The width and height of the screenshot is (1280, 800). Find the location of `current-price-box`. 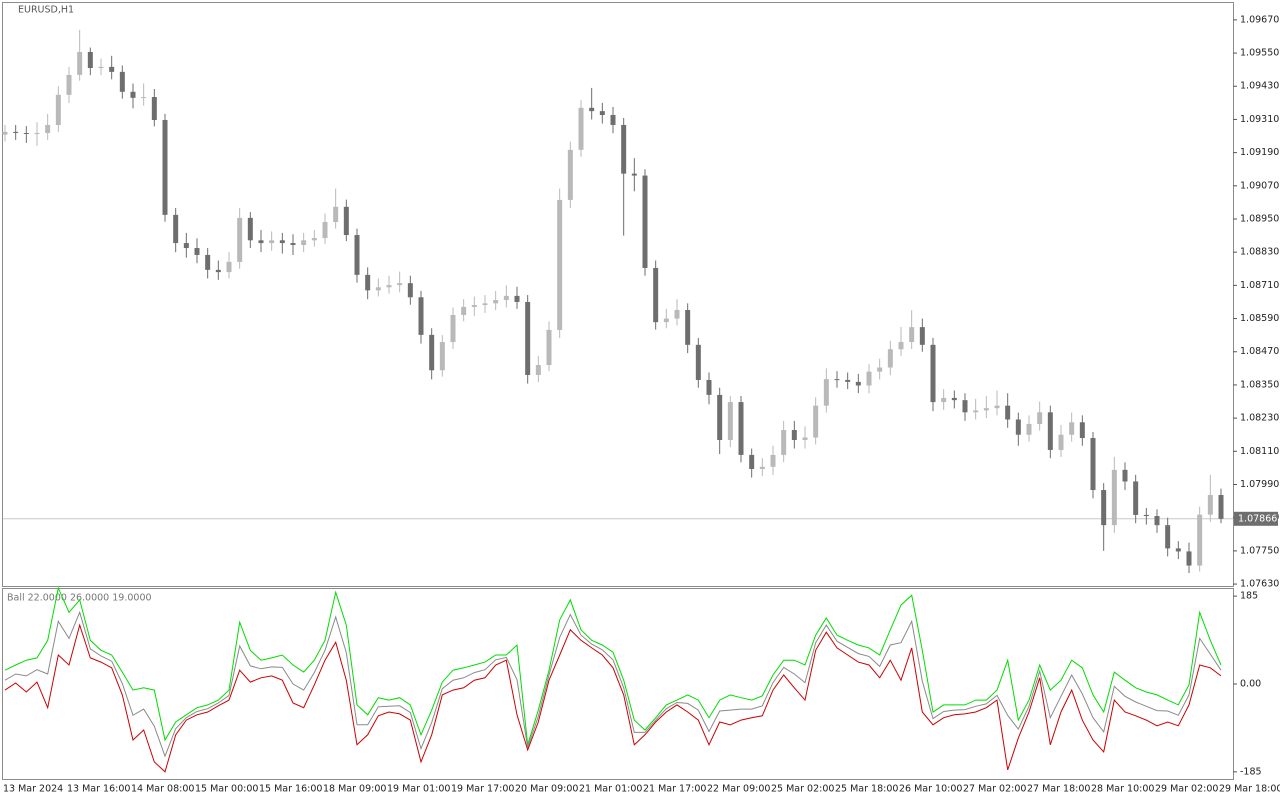

current-price-box is located at coordinates (1256, 518).